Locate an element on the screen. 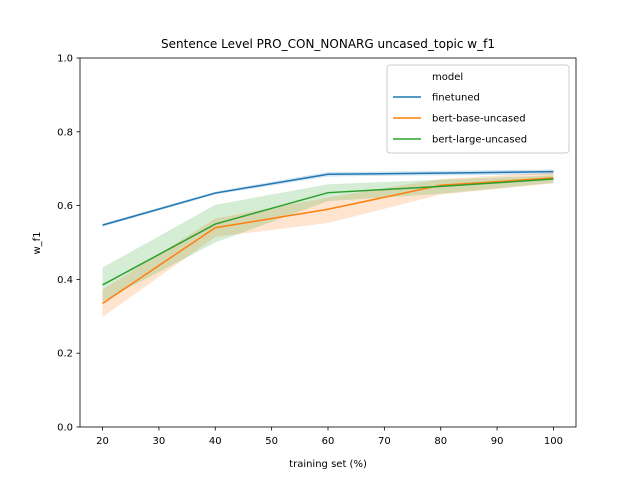  legend-label: bert-large-uncased is located at coordinates (479, 140).